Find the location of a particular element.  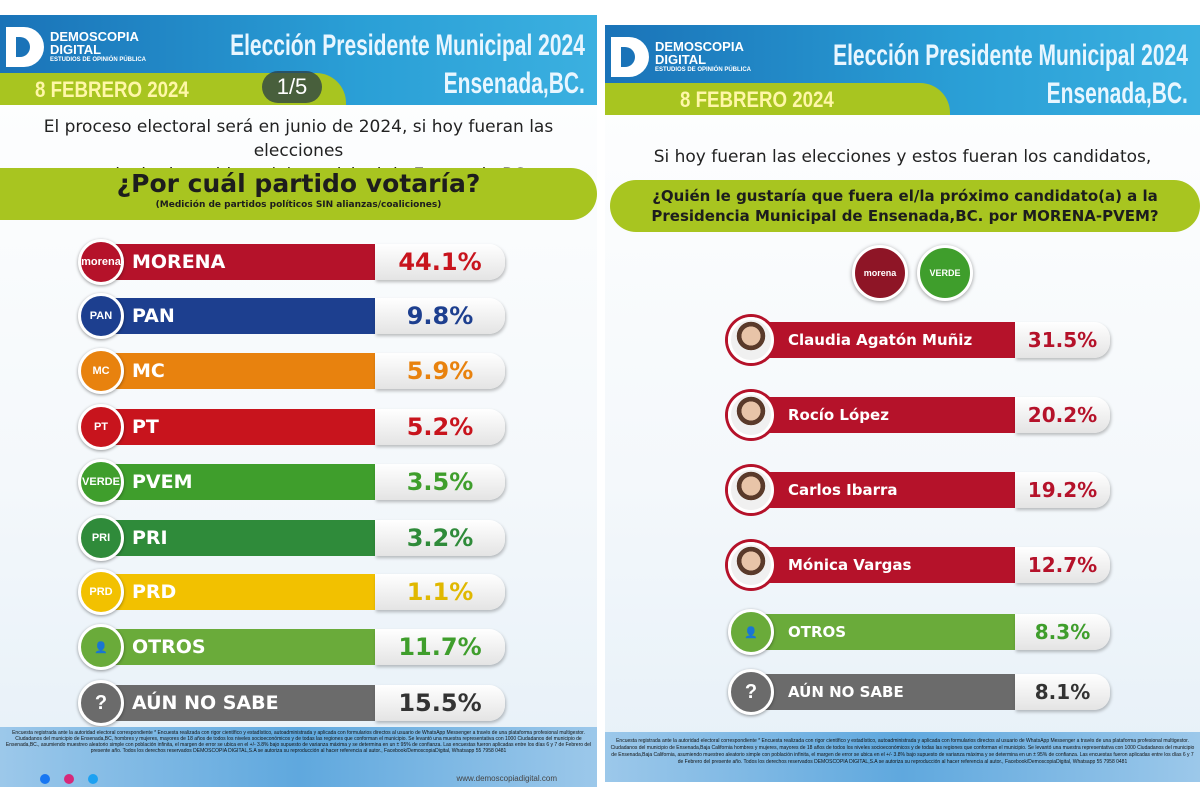

party-logo-verde: VERDE is located at coordinates (101, 482).